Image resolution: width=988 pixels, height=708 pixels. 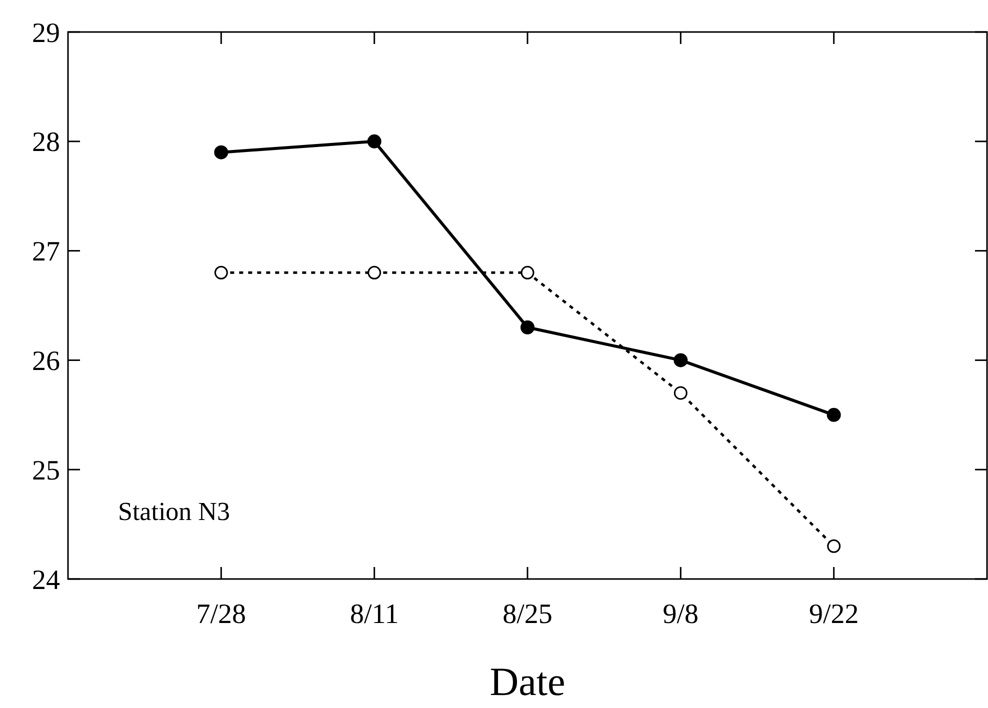 What do you see at coordinates (46, 580) in the screenshot?
I see `y-tick-label: 24` at bounding box center [46, 580].